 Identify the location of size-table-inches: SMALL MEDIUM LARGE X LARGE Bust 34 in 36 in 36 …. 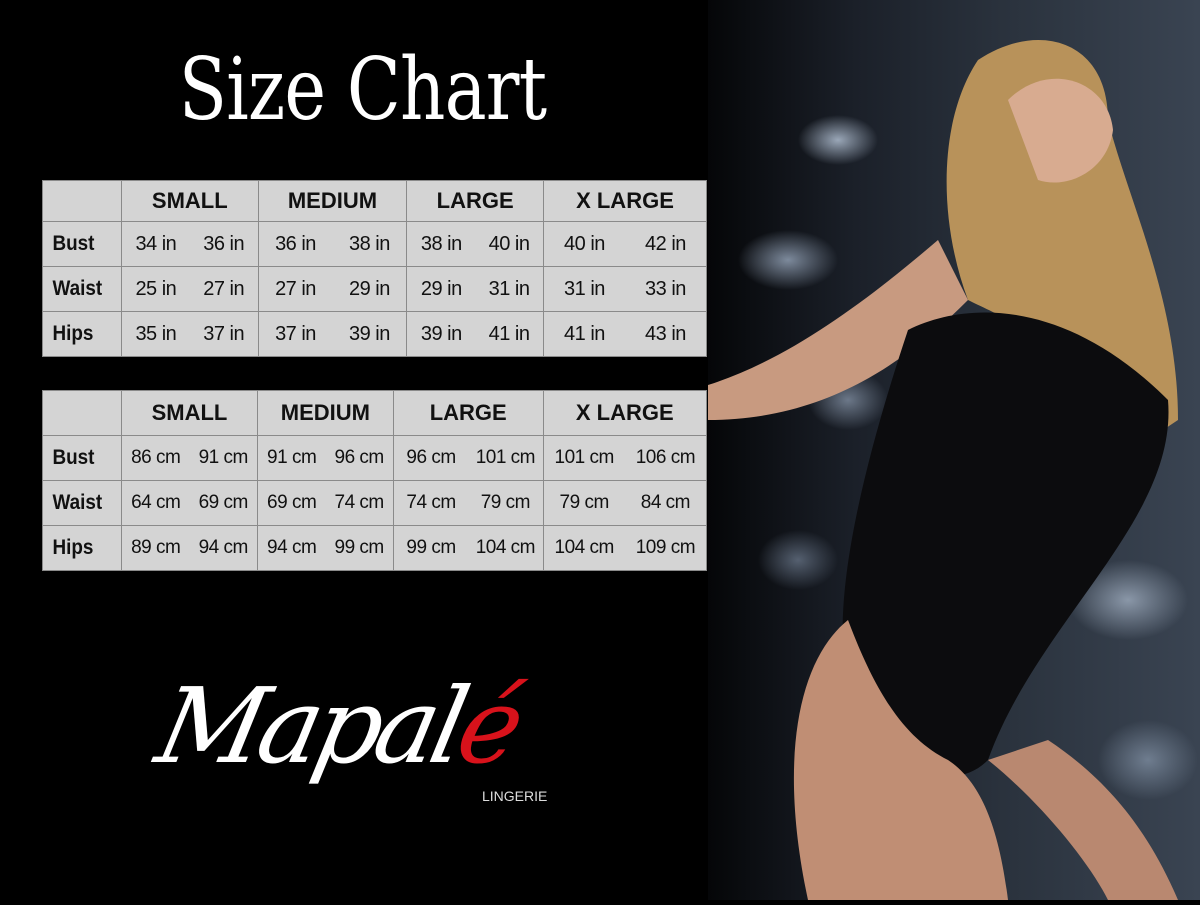
(375, 268).